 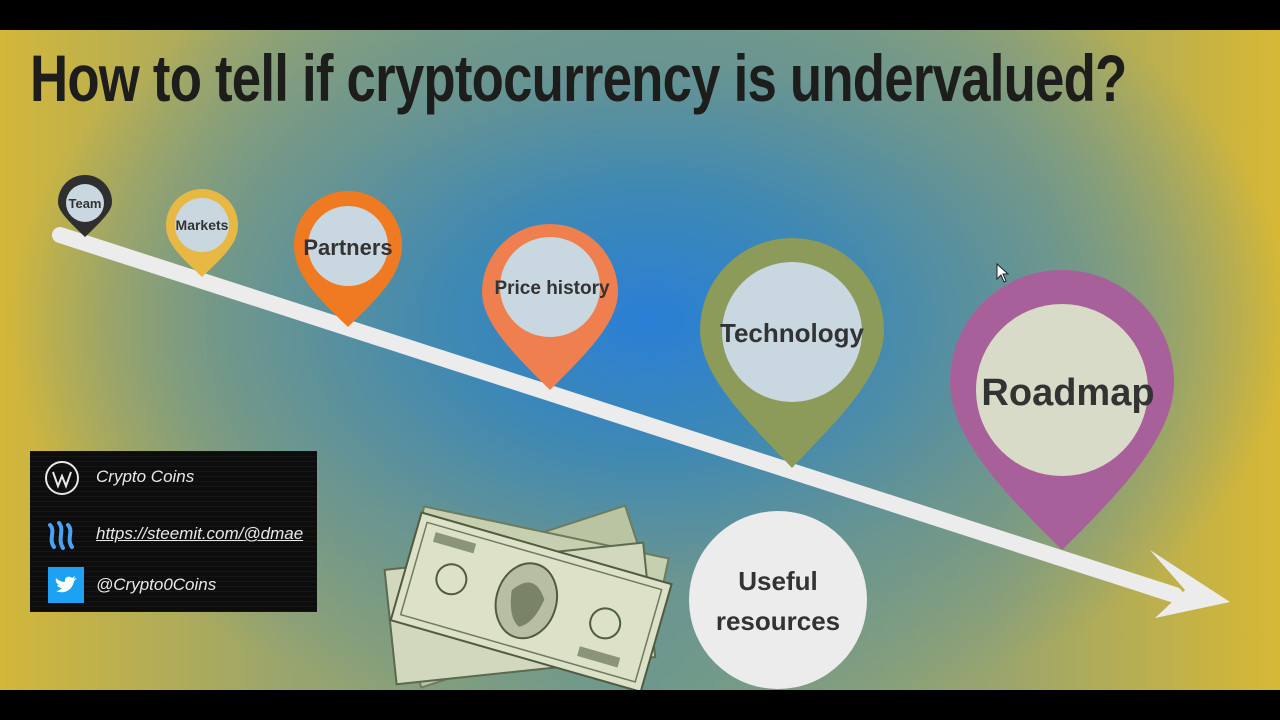 I want to click on social-row-steemit: https://steemit.com/@dmae, so click(x=173, y=534).